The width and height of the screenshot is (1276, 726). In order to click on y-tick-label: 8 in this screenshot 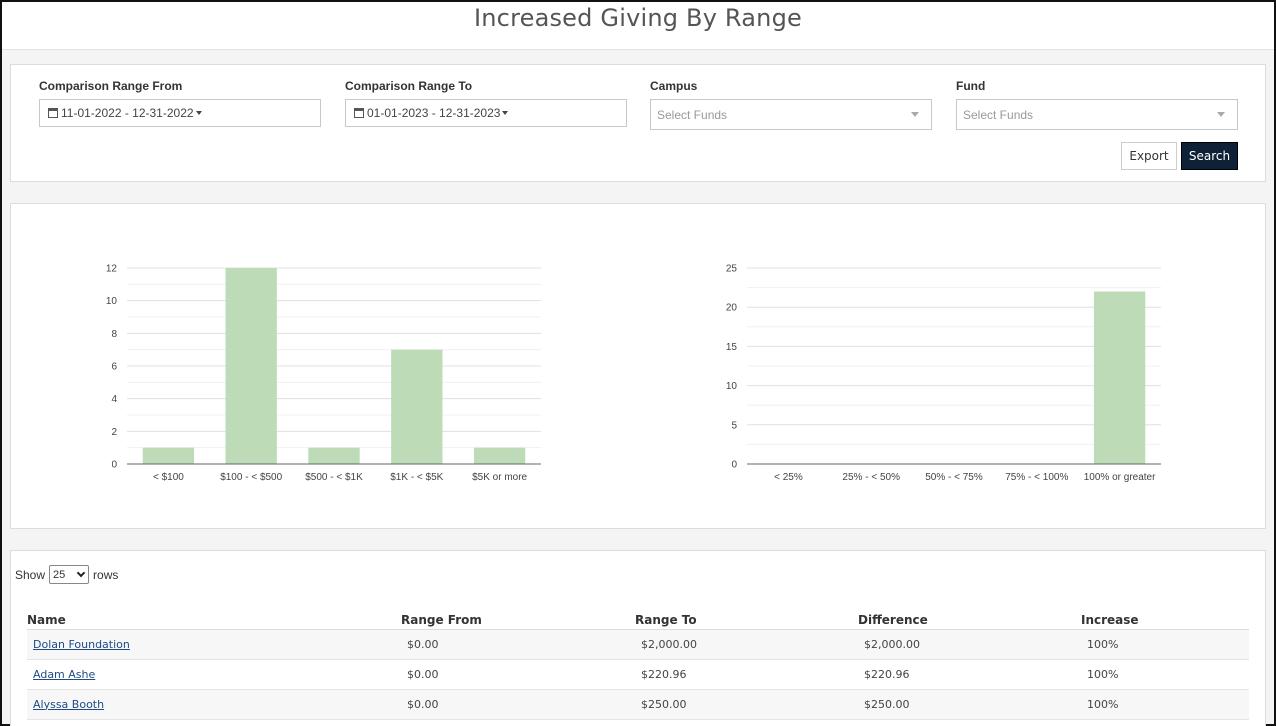, I will do `click(114, 334)`.